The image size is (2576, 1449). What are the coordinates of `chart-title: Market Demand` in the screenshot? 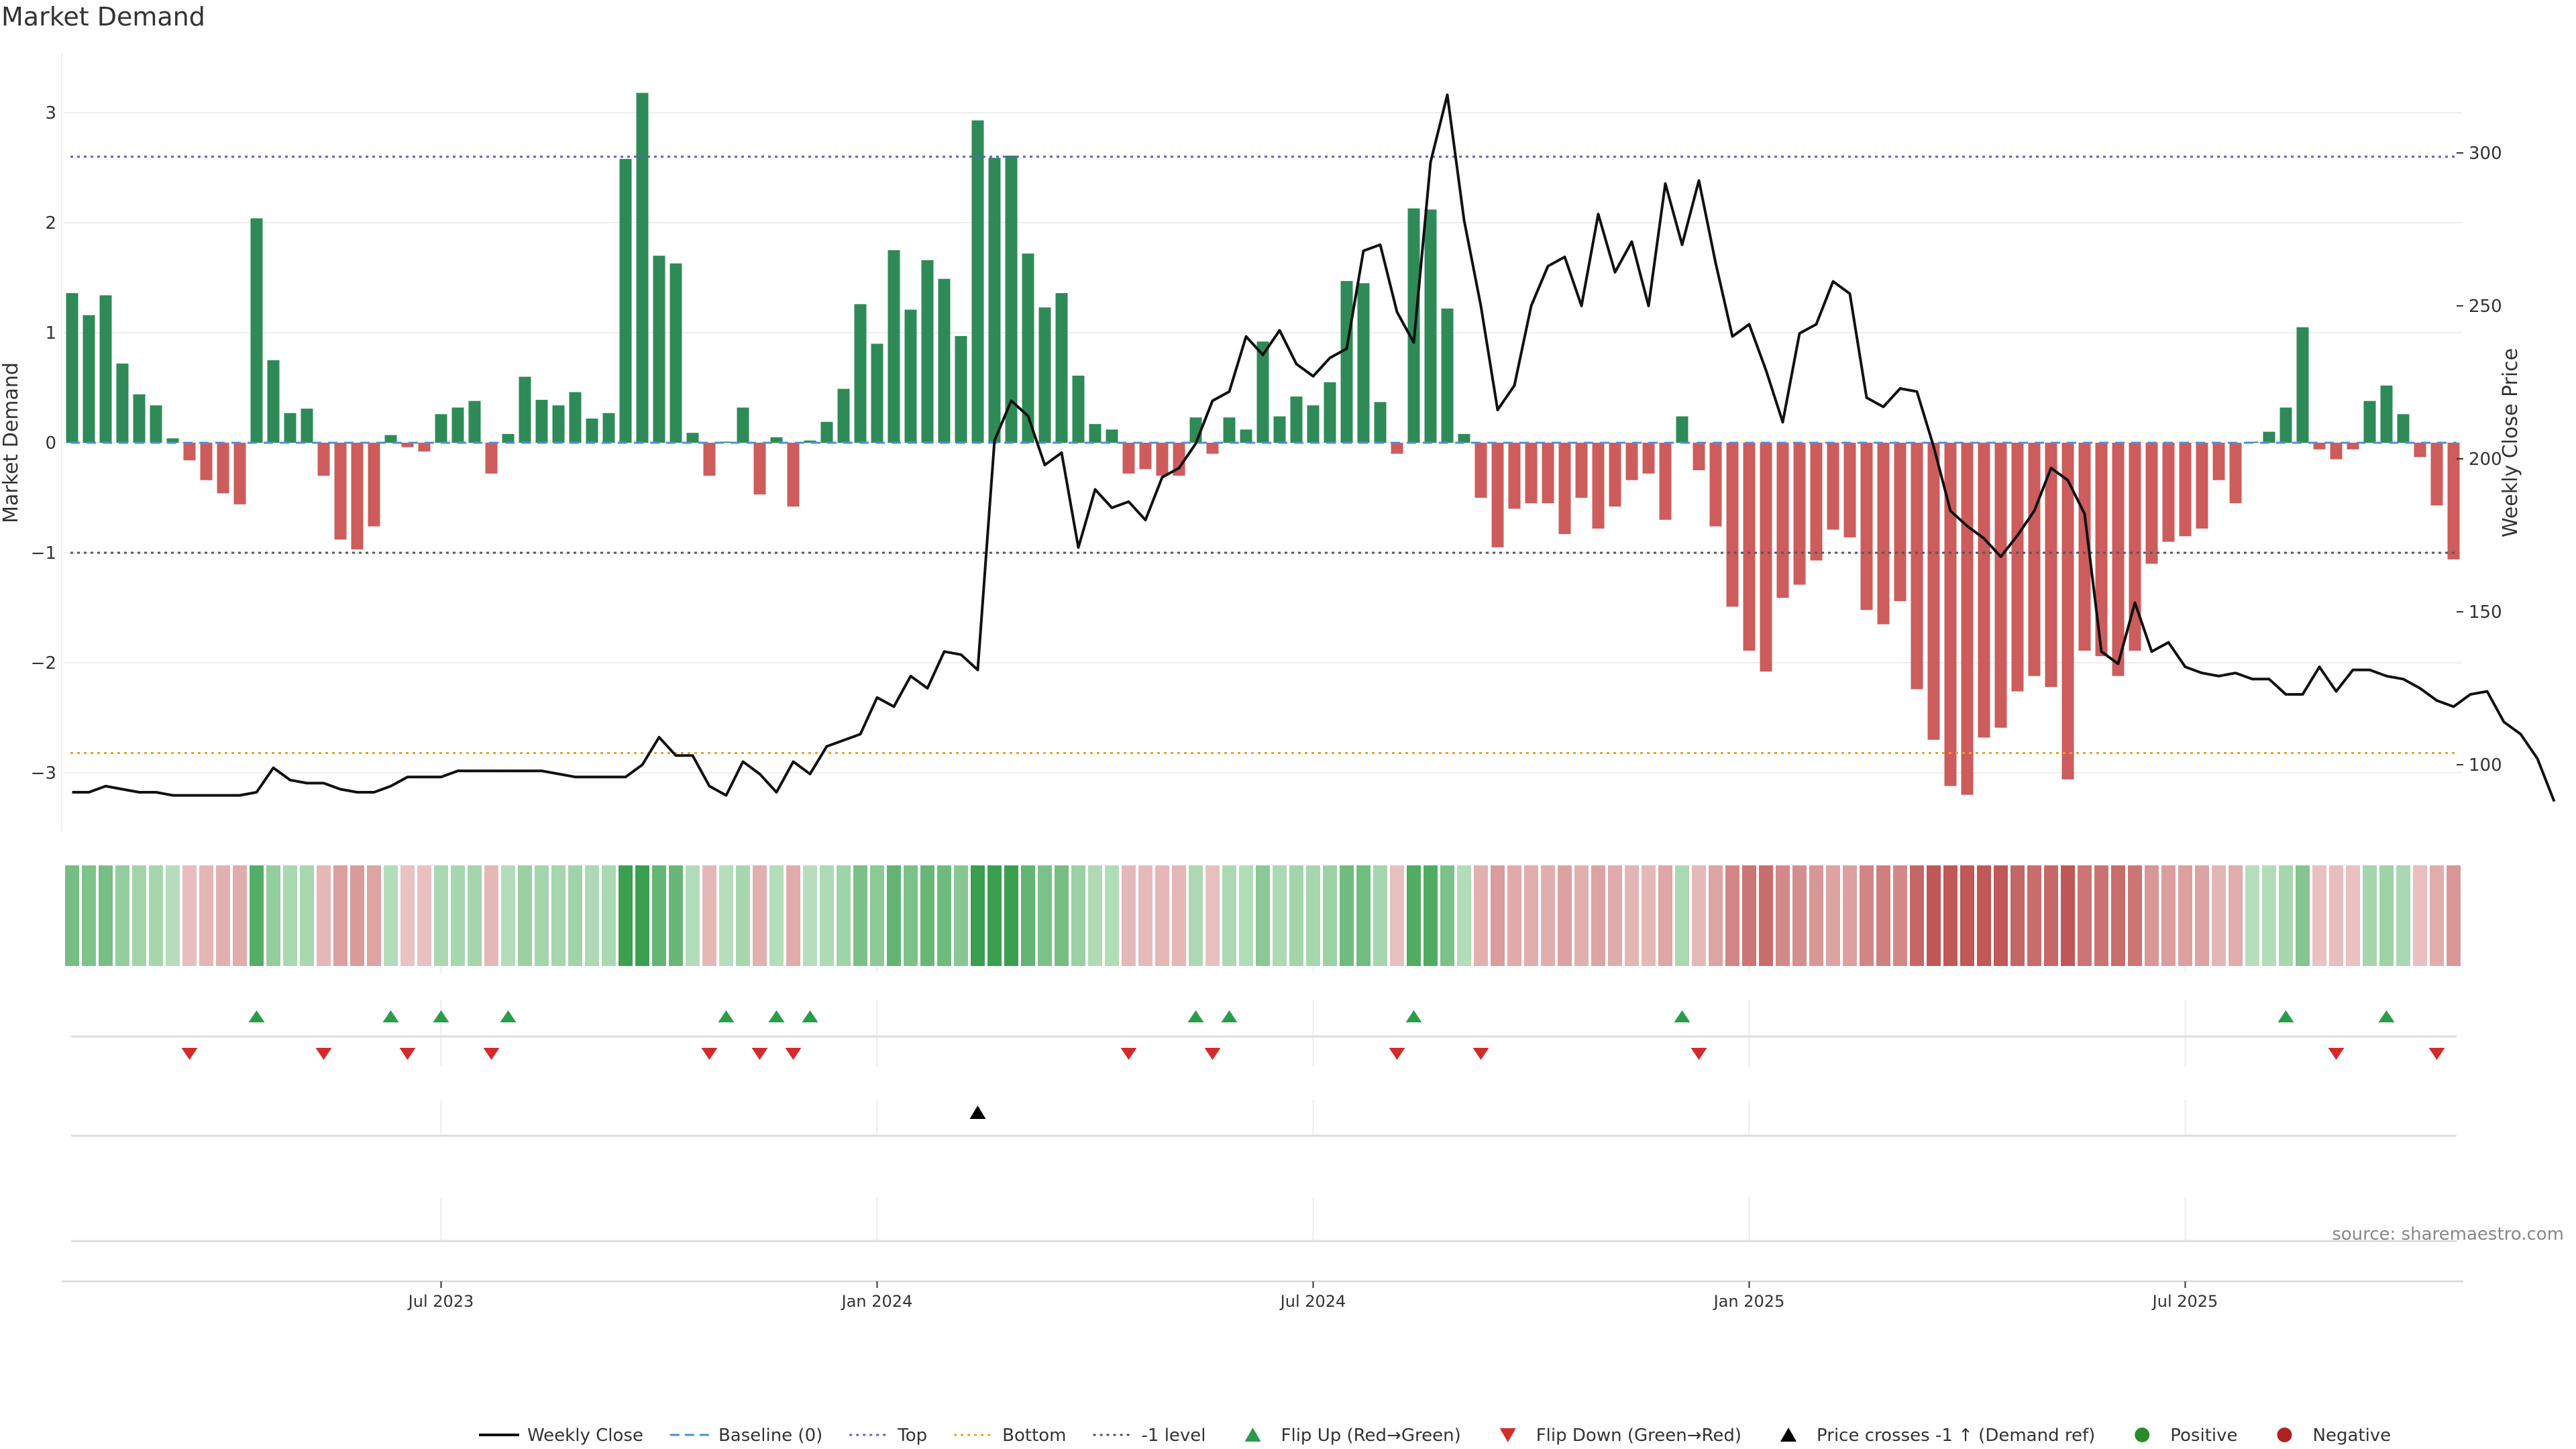 It's located at (103, 17).